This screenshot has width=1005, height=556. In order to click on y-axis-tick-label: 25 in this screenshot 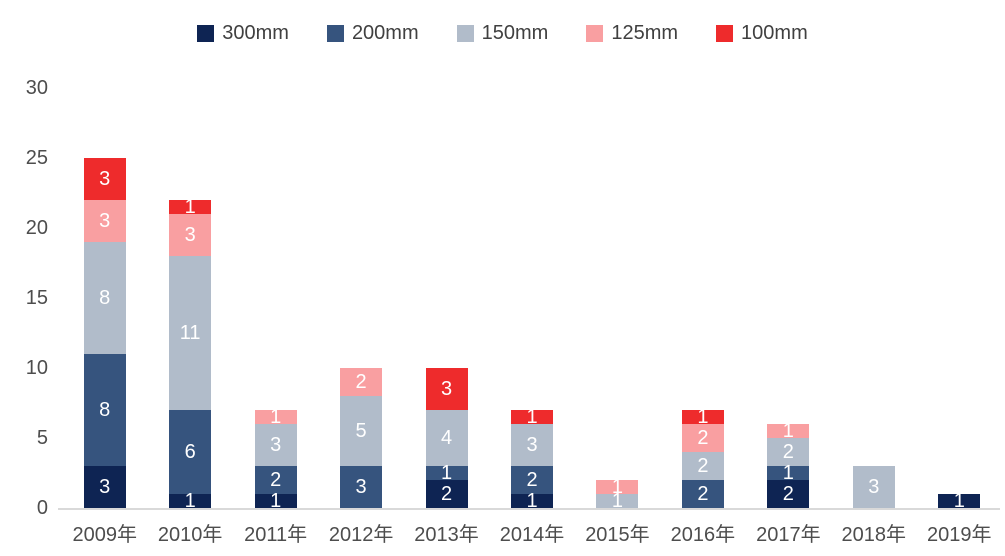, I will do `click(36, 158)`.